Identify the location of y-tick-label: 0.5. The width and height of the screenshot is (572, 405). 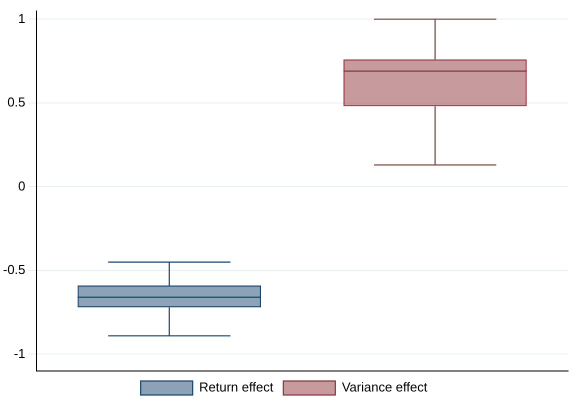
(16, 102).